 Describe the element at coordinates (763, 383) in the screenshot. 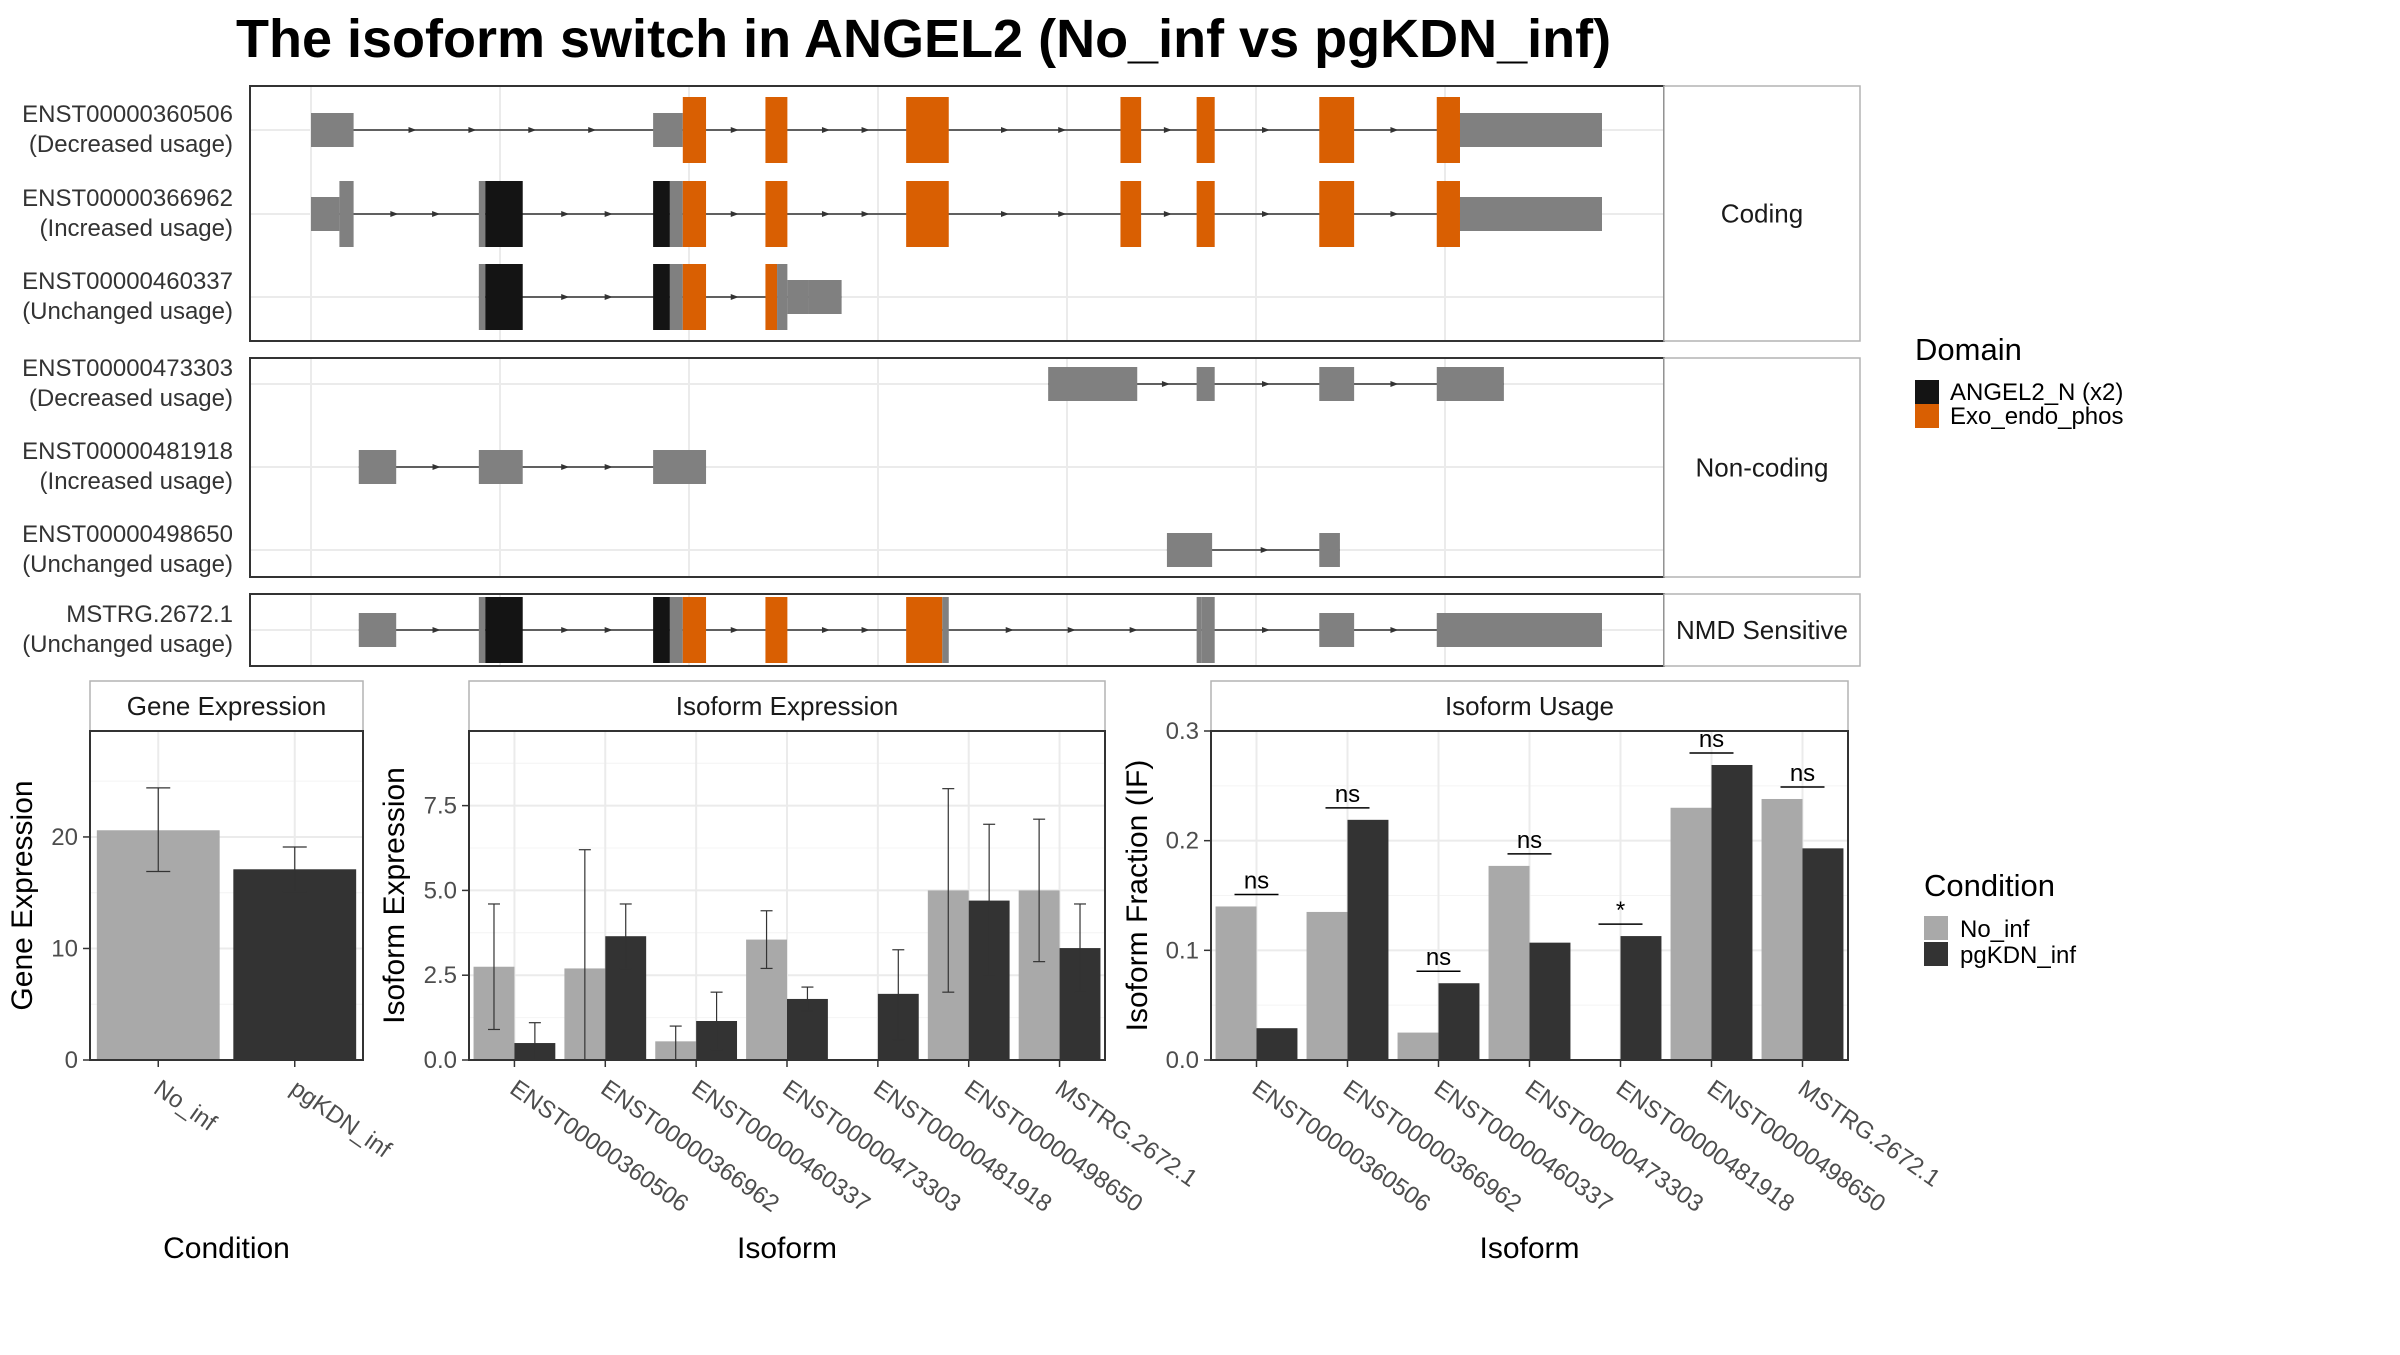

I see `transcript-ENST00000473303: ENST00000473303 (Decreased usage)` at that location.